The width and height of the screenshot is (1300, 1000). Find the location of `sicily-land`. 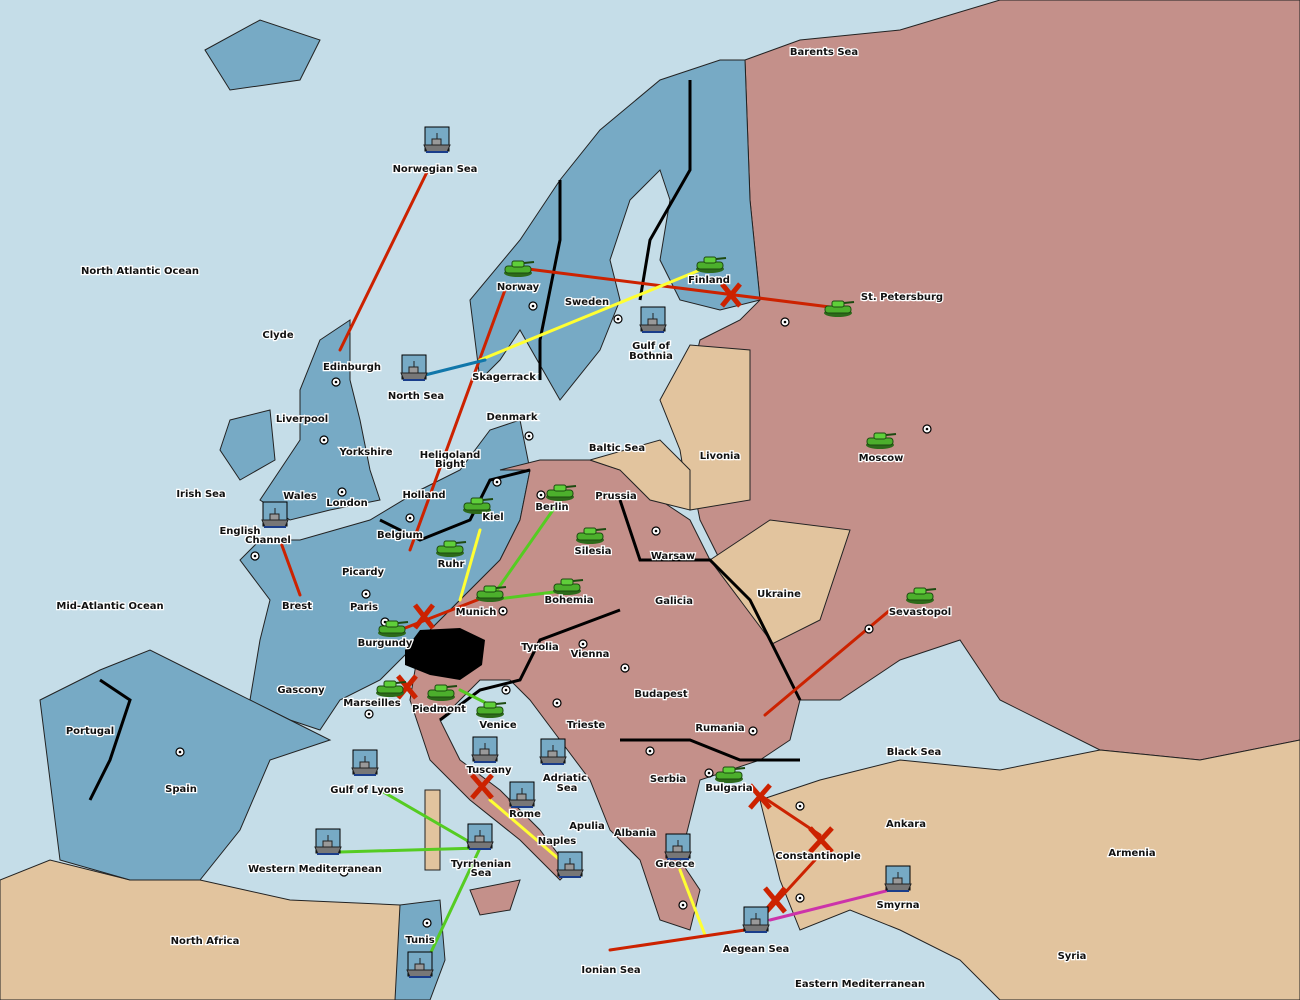

sicily-land is located at coordinates (495, 897).